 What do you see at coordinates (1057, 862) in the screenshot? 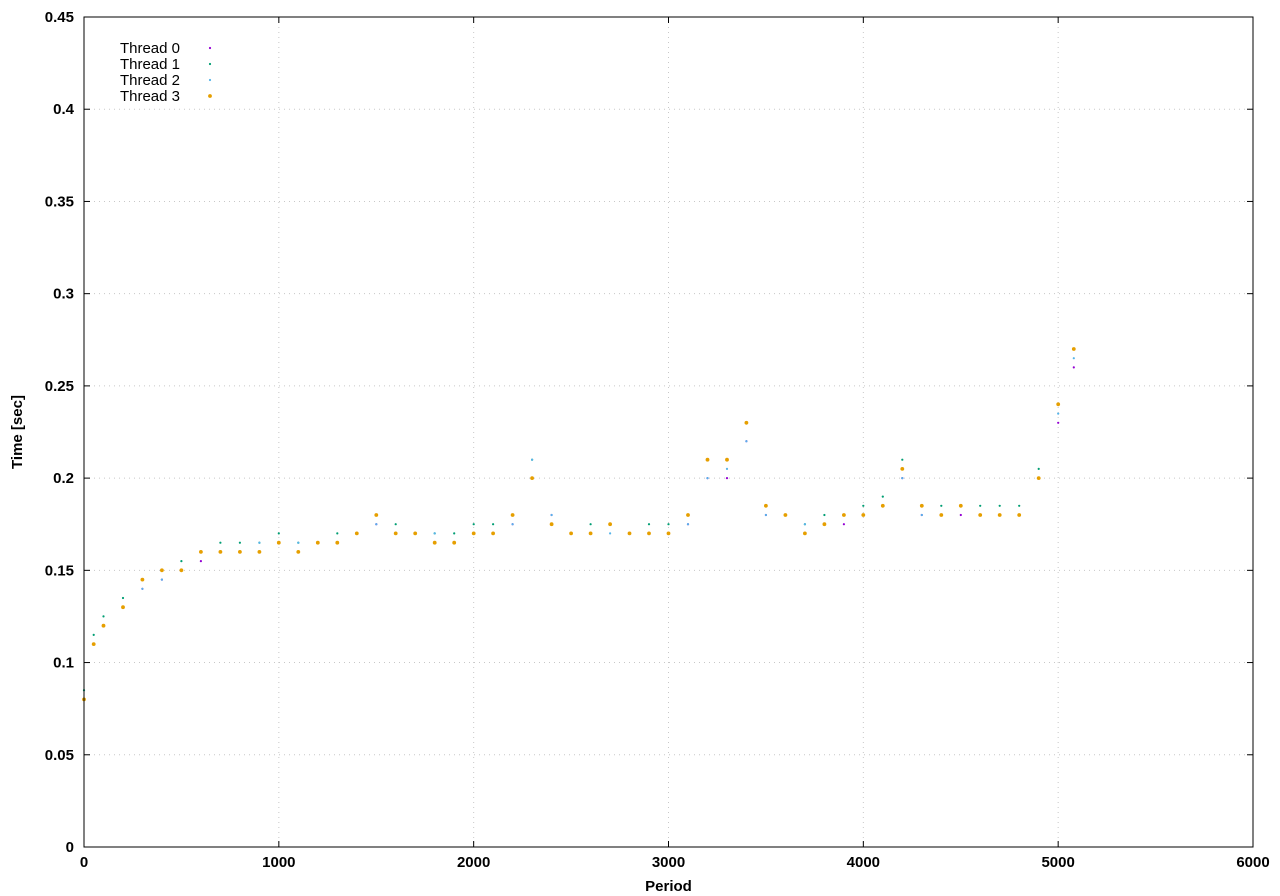
I see `x-tick-label: 5000` at bounding box center [1057, 862].